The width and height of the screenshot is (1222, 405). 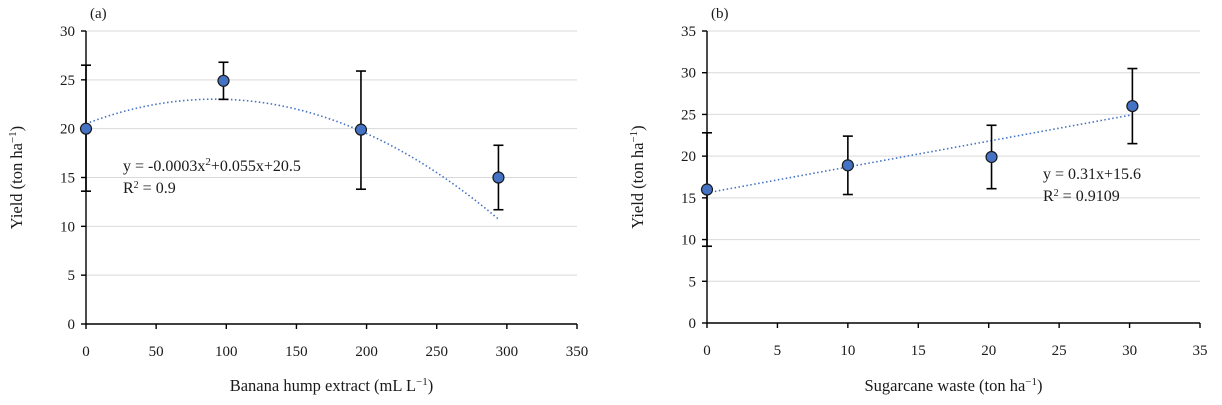 What do you see at coordinates (1200, 351) in the screenshot?
I see `x-tick-label: 35` at bounding box center [1200, 351].